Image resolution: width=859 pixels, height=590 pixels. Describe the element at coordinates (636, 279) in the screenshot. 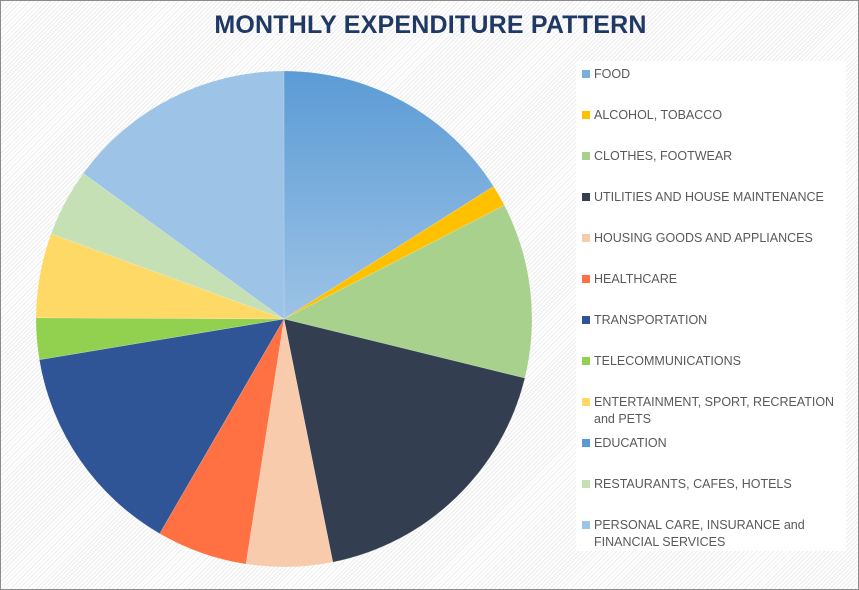

I see `legend-label: HEALTHCARE` at that location.